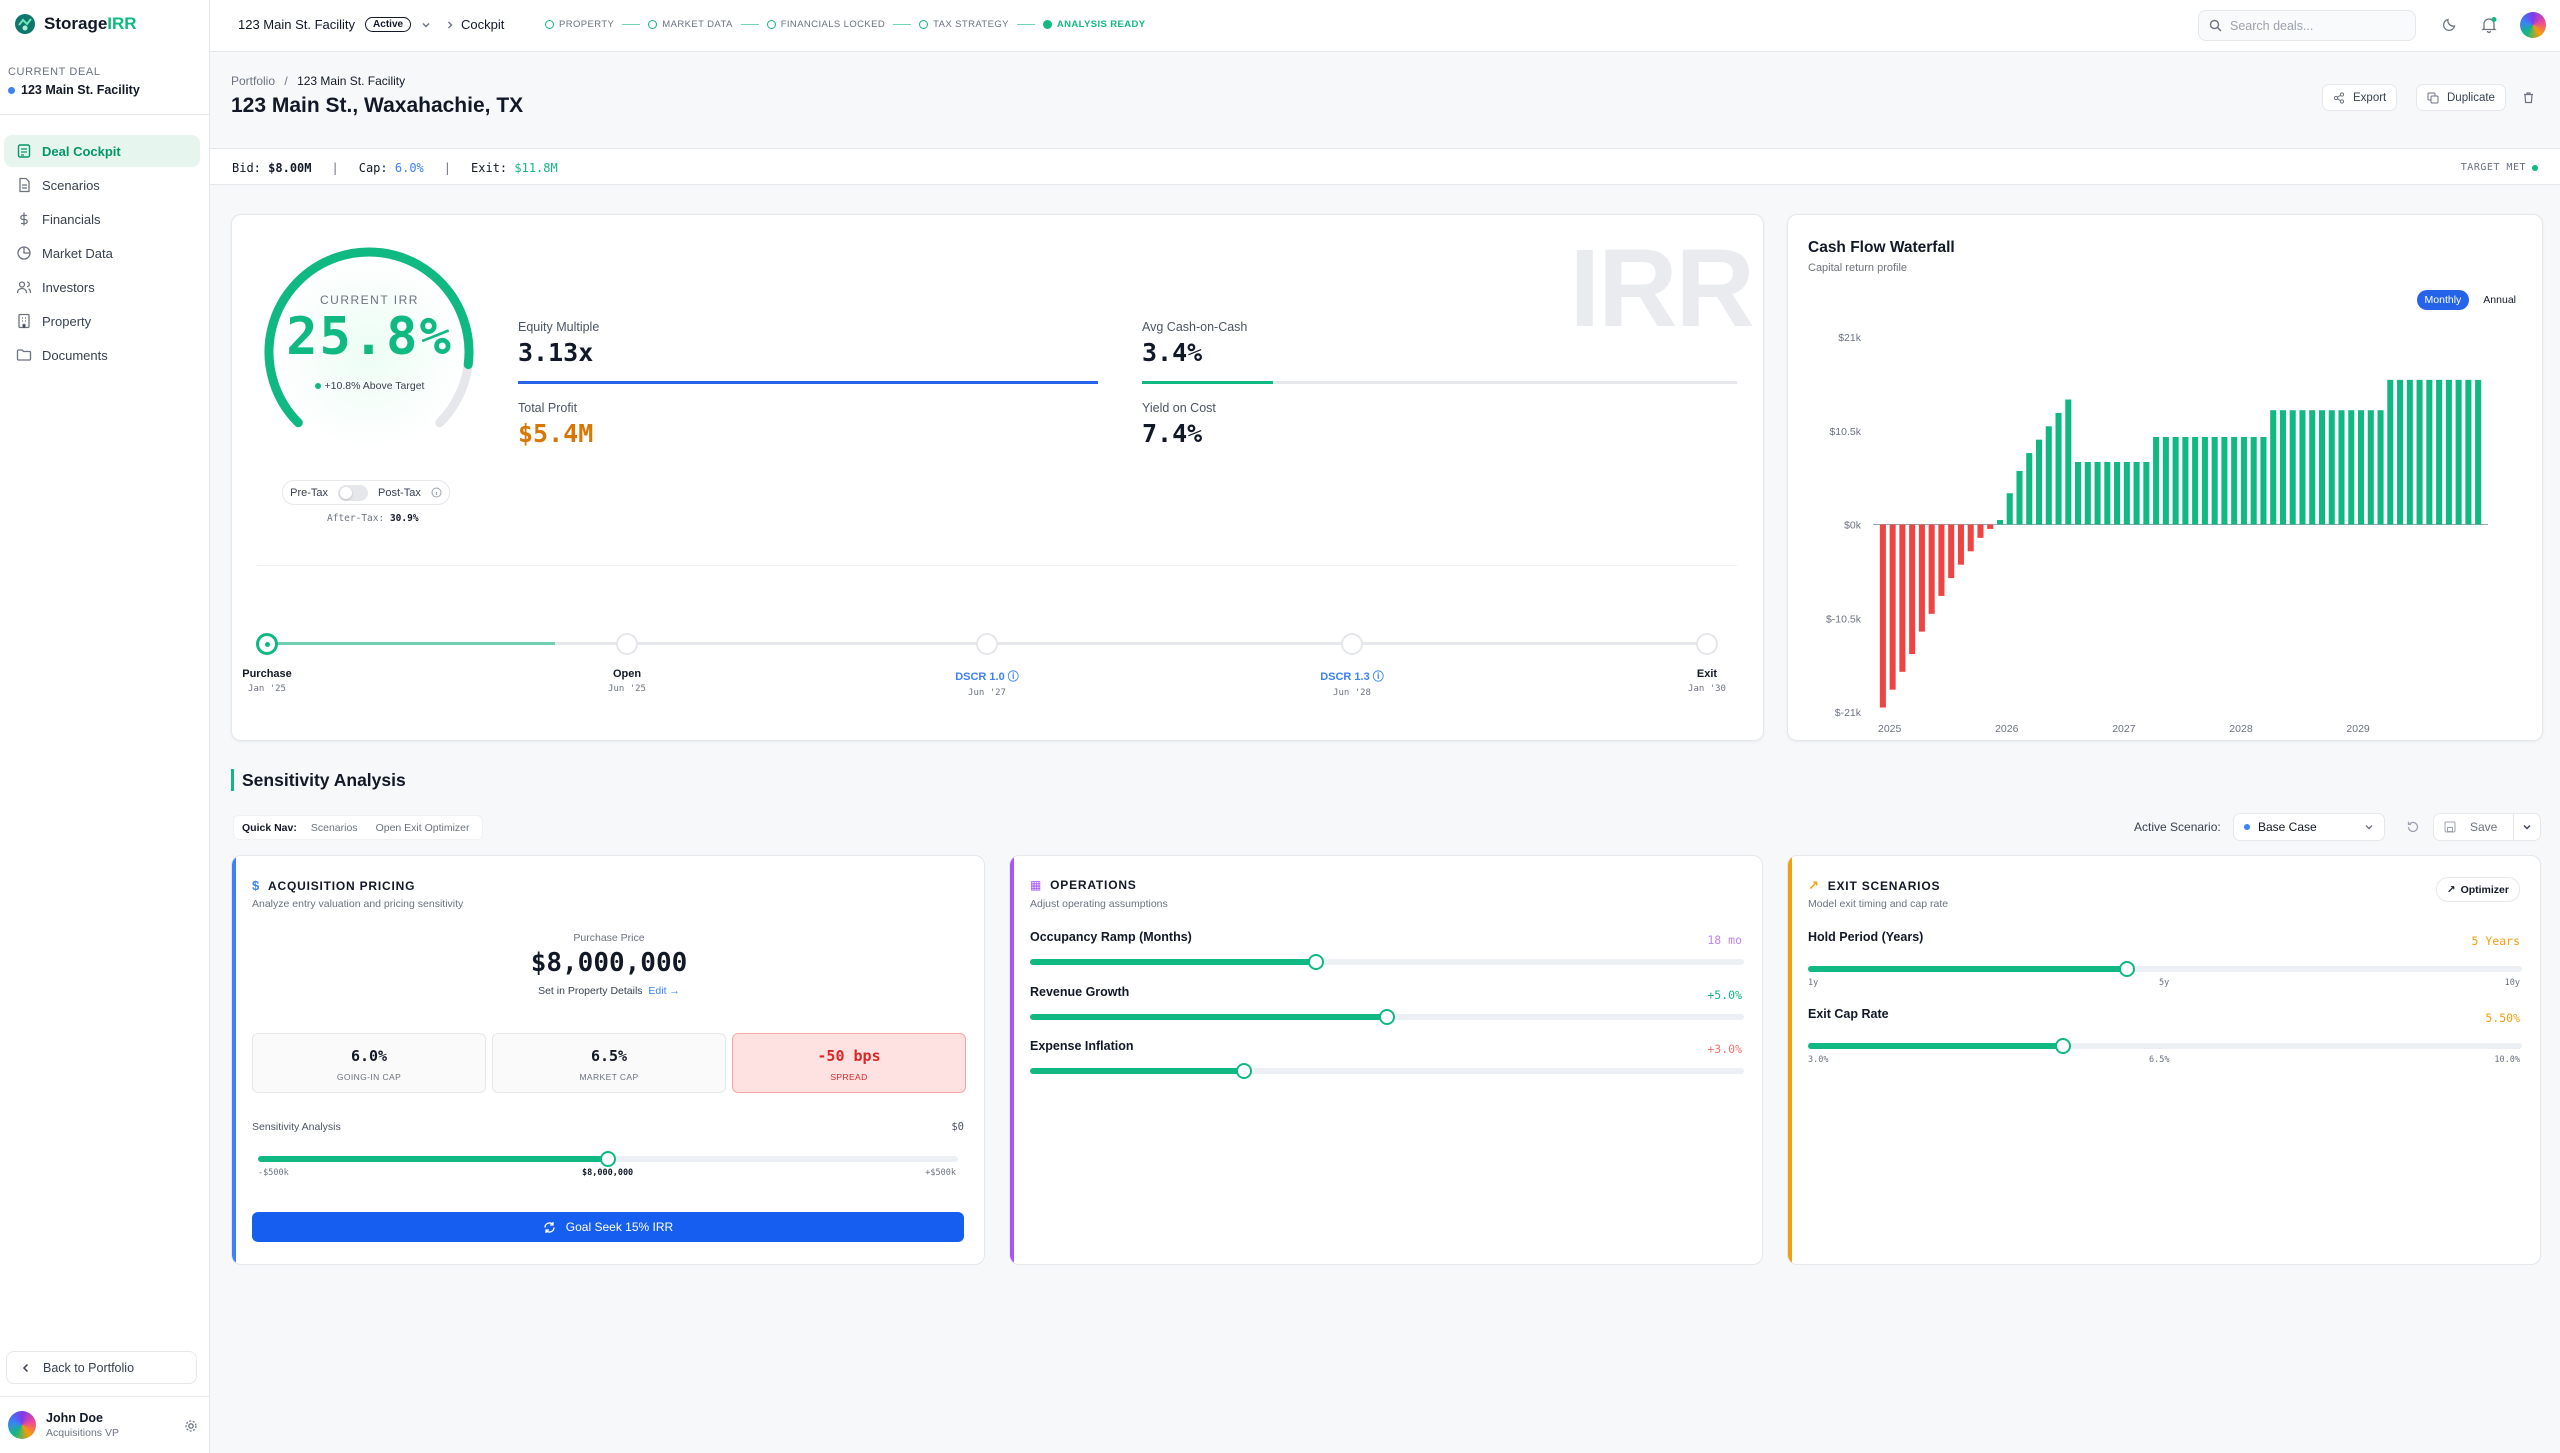  Describe the element at coordinates (579, 24) in the screenshot. I see `step-property: PROPERTY` at that location.